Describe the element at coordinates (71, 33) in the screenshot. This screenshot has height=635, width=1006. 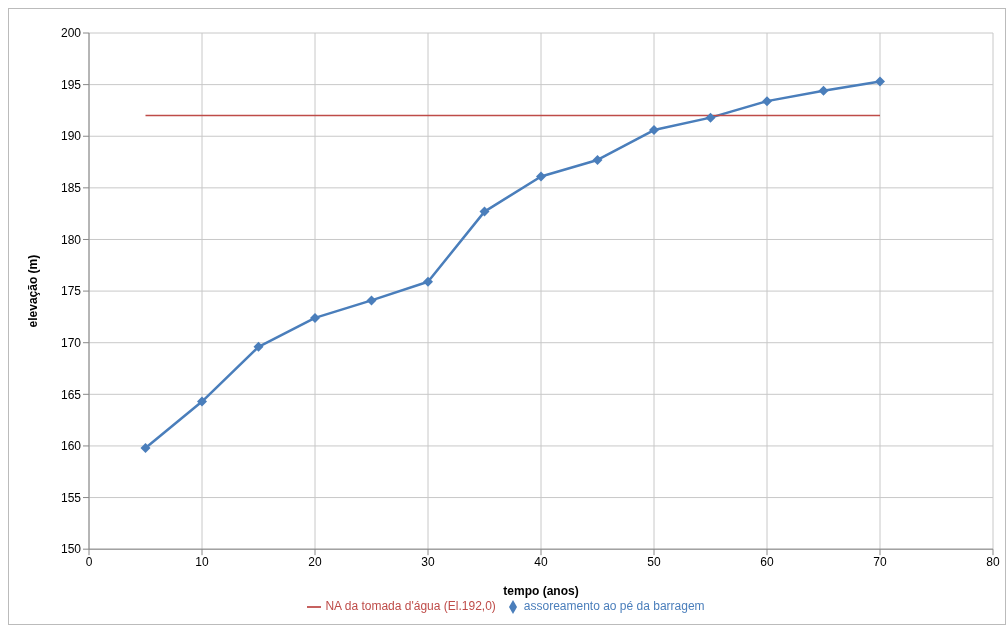
I see `y-tick-label: 200` at that location.